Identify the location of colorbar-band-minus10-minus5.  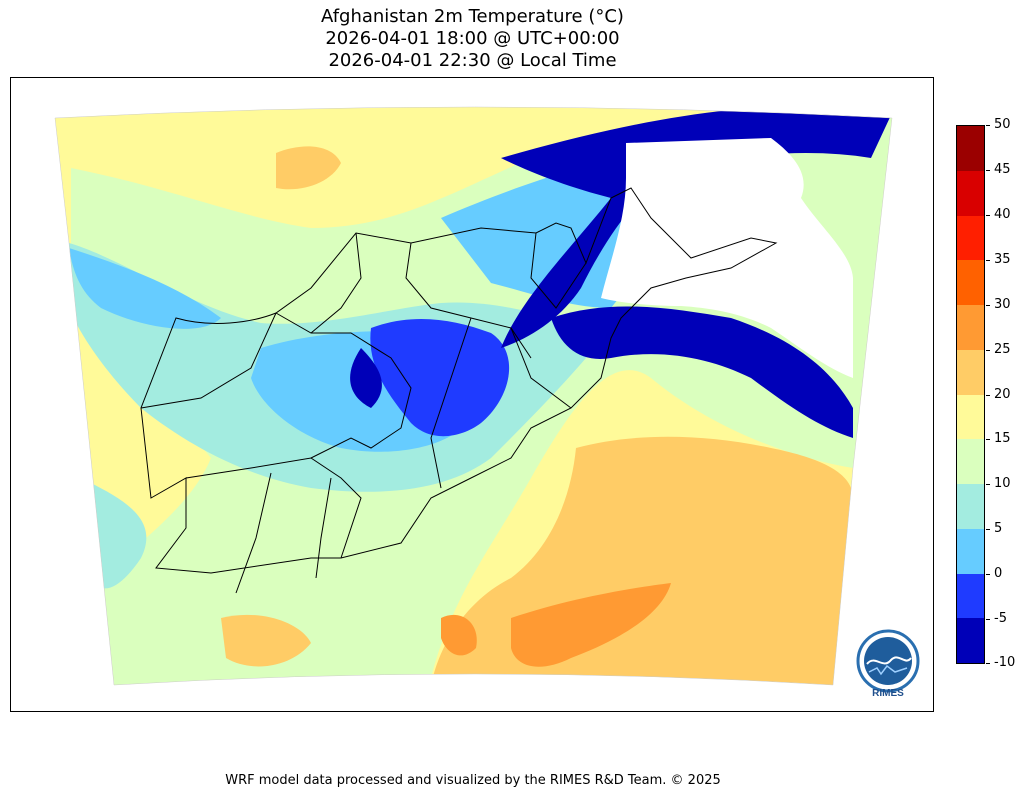
(970, 640).